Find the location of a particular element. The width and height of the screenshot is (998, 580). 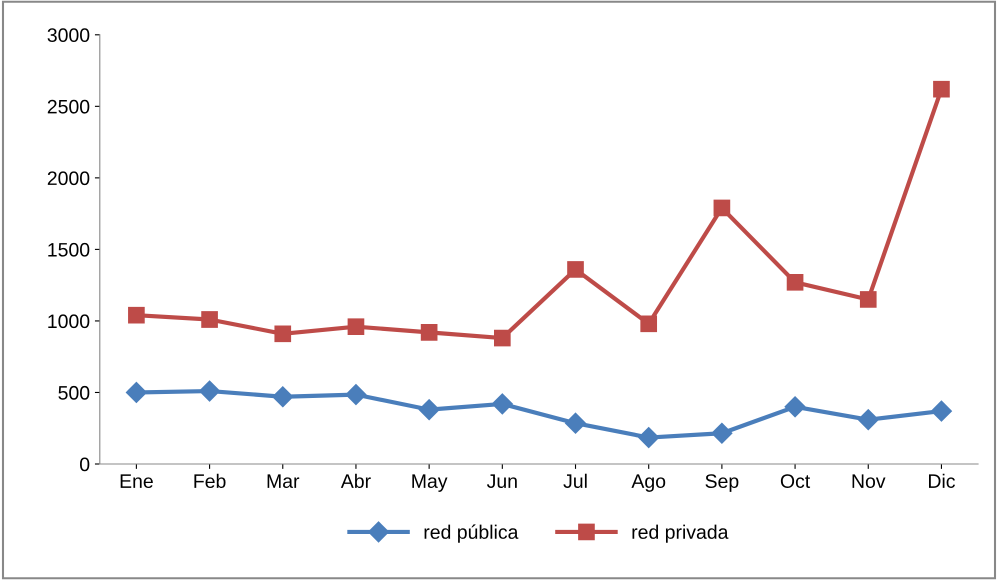

x-tick-label: Dic is located at coordinates (942, 481).